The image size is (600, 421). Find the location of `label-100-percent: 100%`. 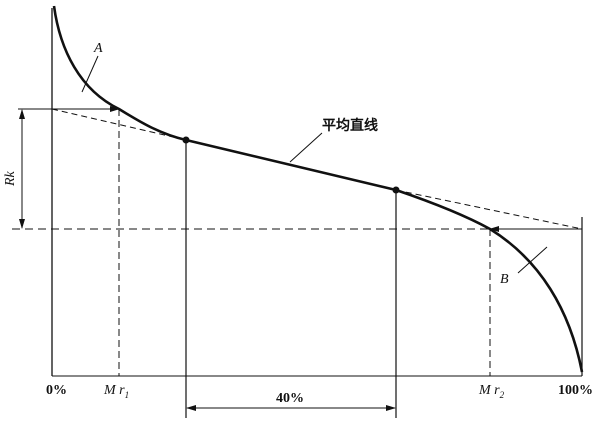

label-100-percent: 100% is located at coordinates (575, 390).